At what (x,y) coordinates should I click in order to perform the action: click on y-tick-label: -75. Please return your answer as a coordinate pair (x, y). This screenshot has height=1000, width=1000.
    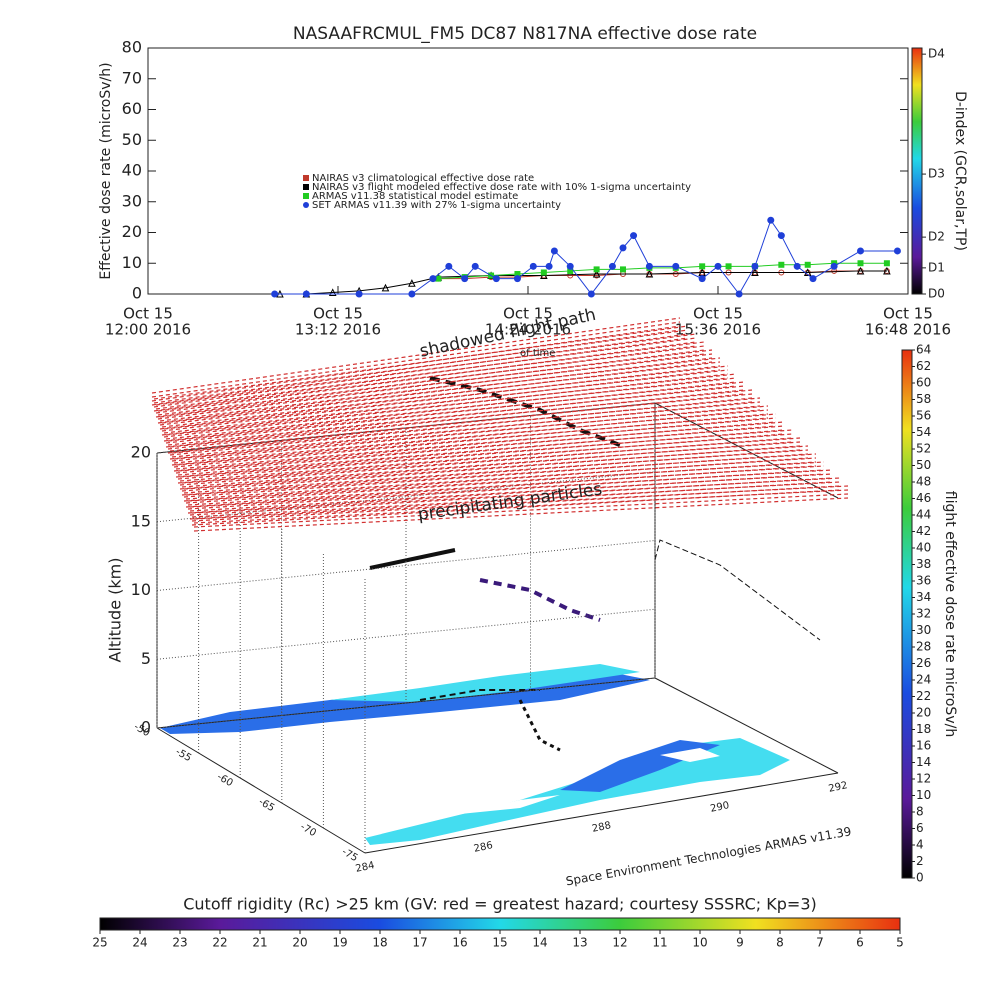
    Looking at the image, I should click on (350, 855).